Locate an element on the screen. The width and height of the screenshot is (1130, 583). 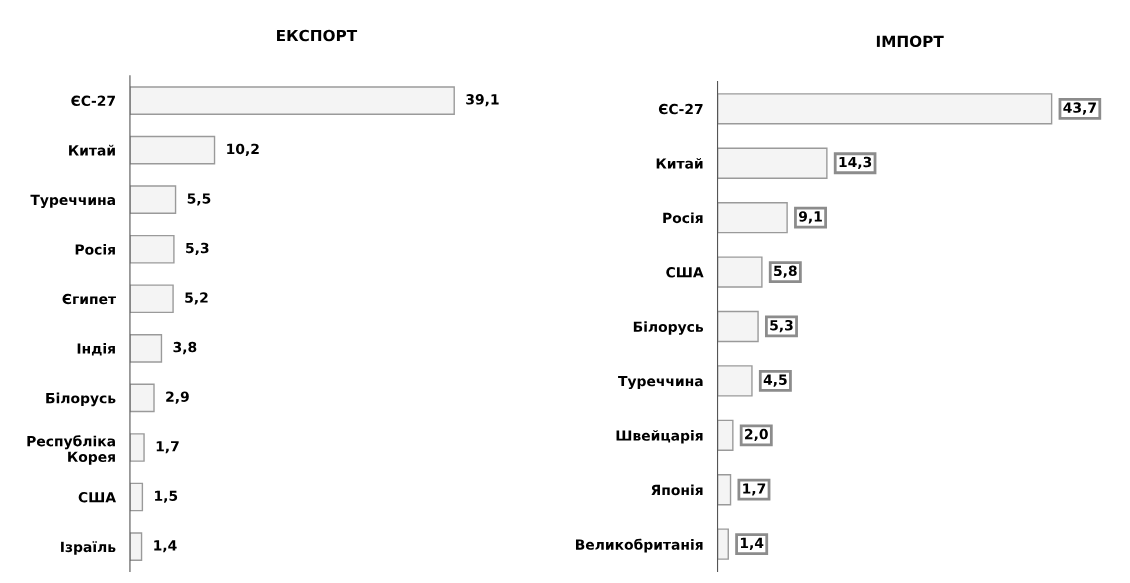
y-tick-label: Республіка Корея is located at coordinates (71, 450).